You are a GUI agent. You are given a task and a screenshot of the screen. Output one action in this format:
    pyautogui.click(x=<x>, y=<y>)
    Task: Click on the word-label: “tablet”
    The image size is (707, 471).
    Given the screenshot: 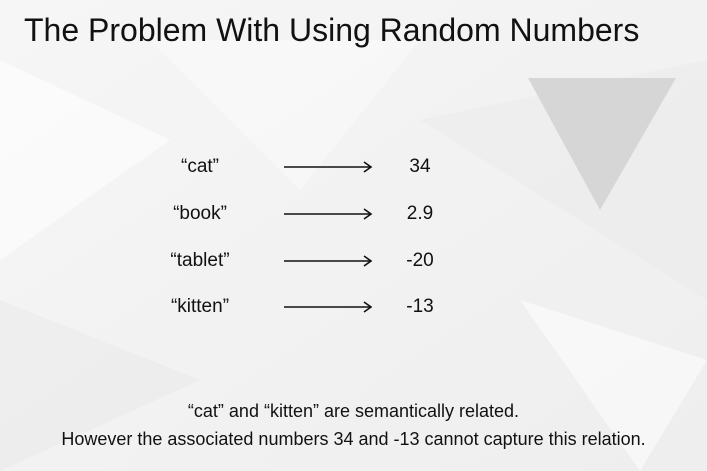 What is the action you would take?
    pyautogui.click(x=200, y=260)
    